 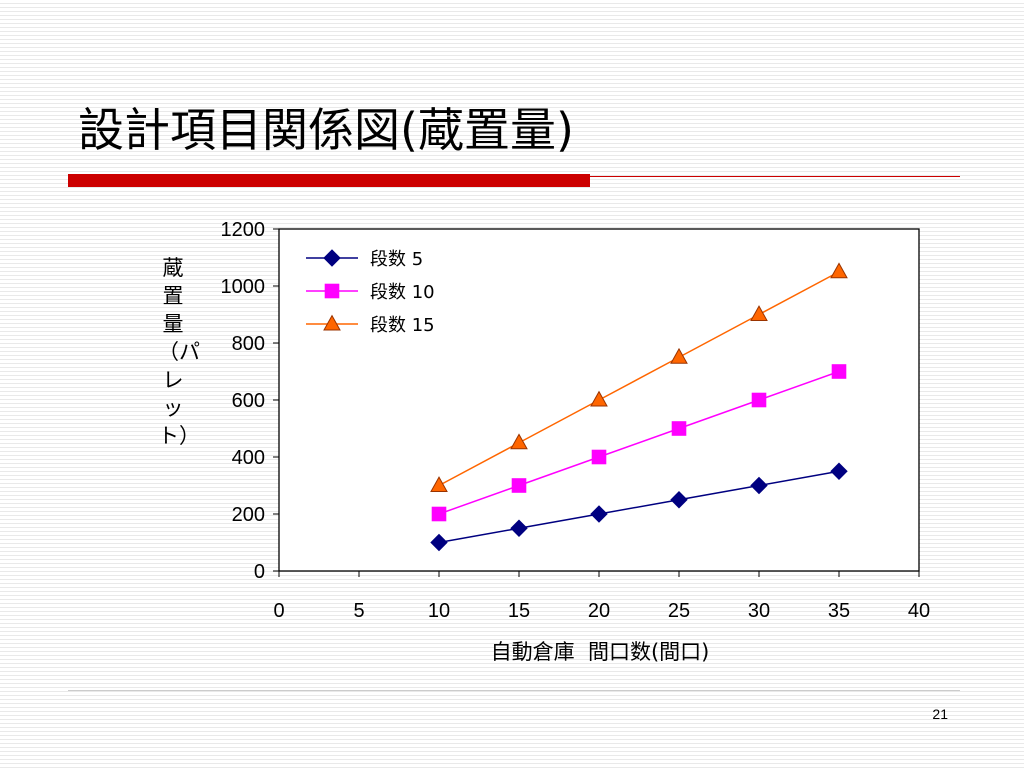 I want to click on x-tick-label: 15, so click(x=519, y=611).